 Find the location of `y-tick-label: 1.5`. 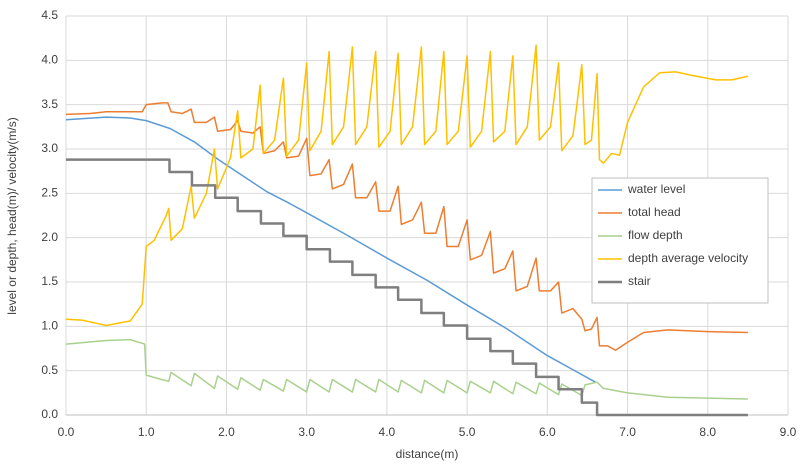

y-tick-label: 1.5 is located at coordinates (49, 281).